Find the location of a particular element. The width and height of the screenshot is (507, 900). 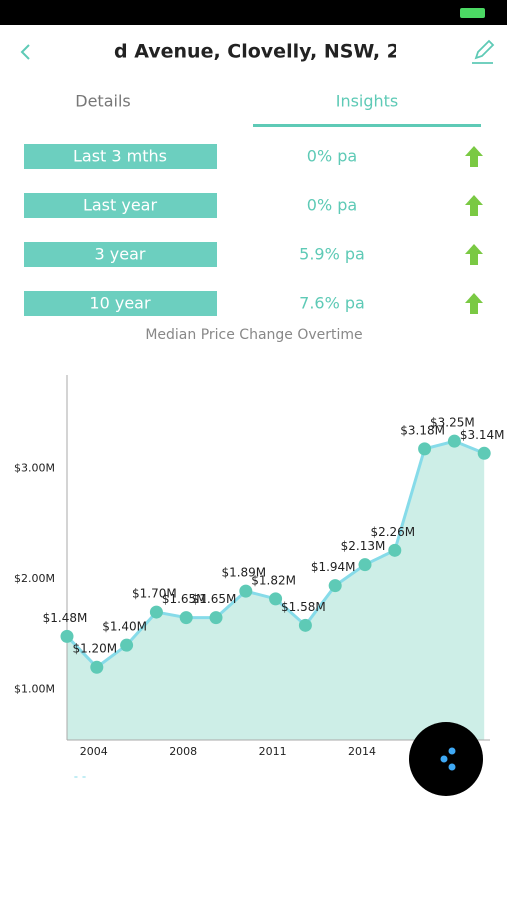

chart-subtitle: Median Price Change Overtime is located at coordinates (253, 335).